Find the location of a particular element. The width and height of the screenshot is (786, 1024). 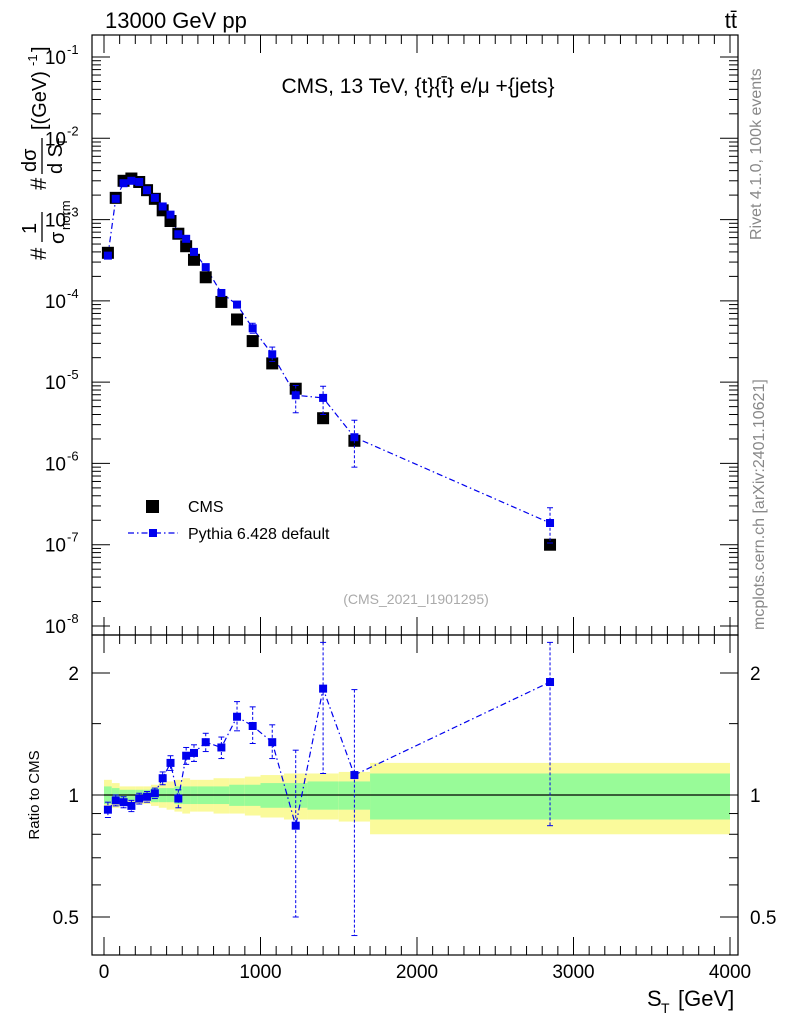

svg-text: d S is located at coordinates (56, 159).